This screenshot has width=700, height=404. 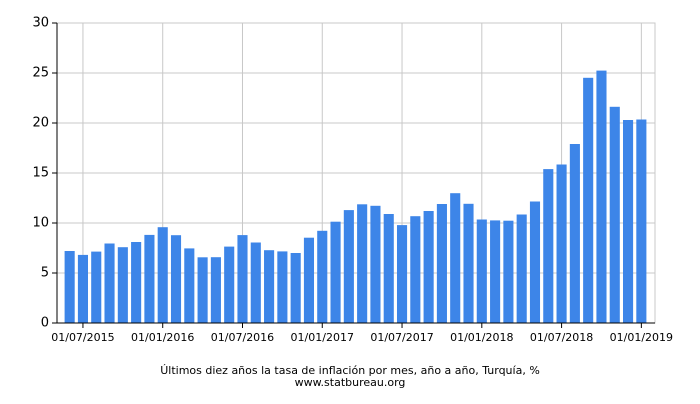 What do you see at coordinates (242, 337) in the screenshot?
I see `x-tick-label: 01/07/2016` at bounding box center [242, 337].